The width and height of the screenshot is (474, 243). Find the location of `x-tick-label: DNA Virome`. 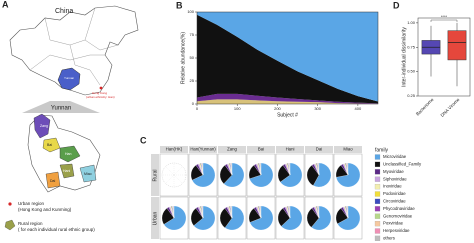

x-tick-label: DNA Virome is located at coordinates (450, 107).